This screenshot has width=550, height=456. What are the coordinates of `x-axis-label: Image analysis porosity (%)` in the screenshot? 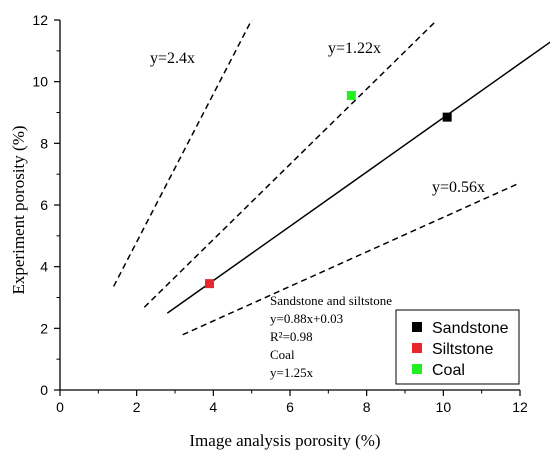 It's located at (284, 440).